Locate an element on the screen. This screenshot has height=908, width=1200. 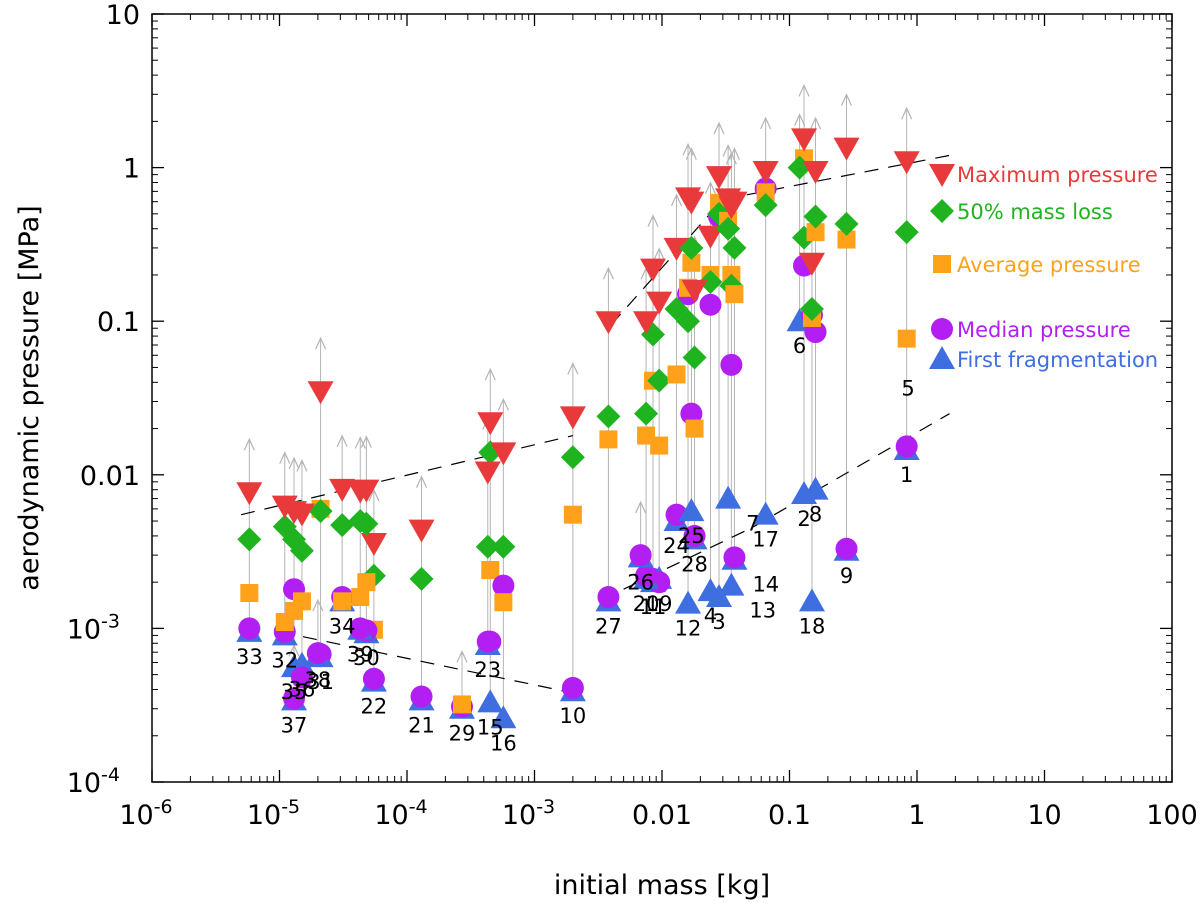
point-label-14: 14 is located at coordinates (765, 585).